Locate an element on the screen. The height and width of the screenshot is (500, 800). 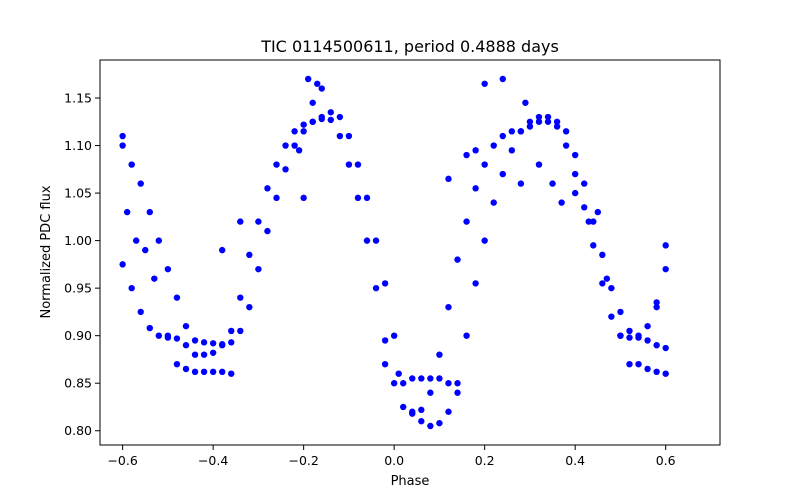
y-tick-label: 0.90 is located at coordinates (78, 335).